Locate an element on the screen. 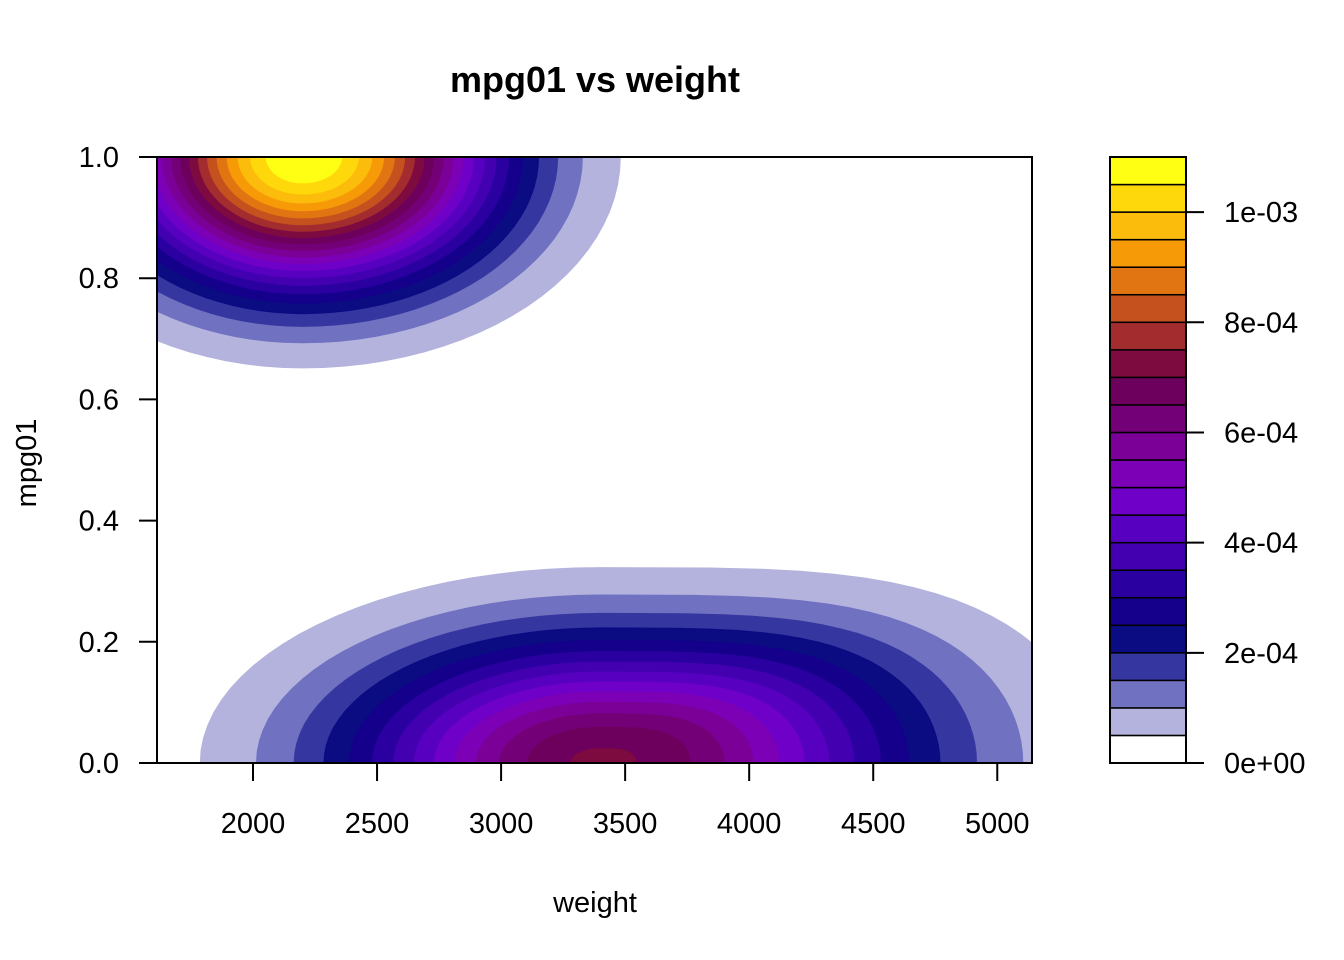 This screenshot has height=960, width=1344. y-tick-label: 0.4 is located at coordinates (99, 522).